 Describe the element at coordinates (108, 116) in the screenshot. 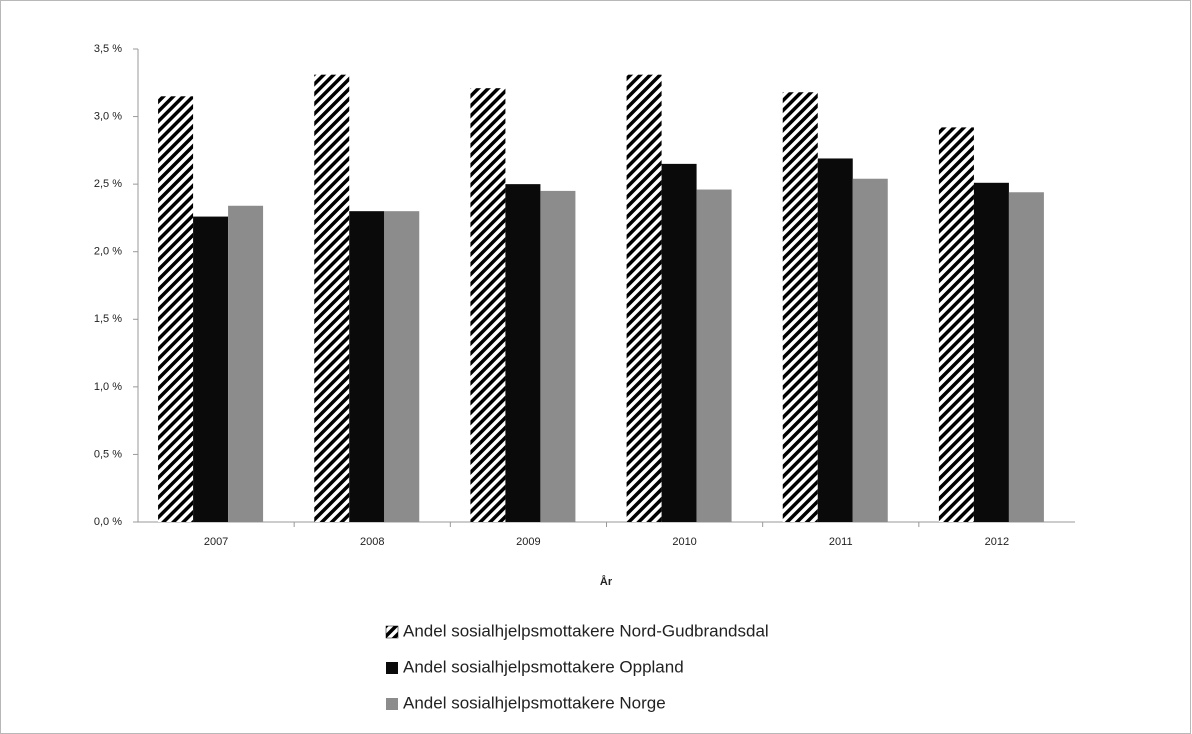

I see `y-tick-label: 3,0 %` at that location.